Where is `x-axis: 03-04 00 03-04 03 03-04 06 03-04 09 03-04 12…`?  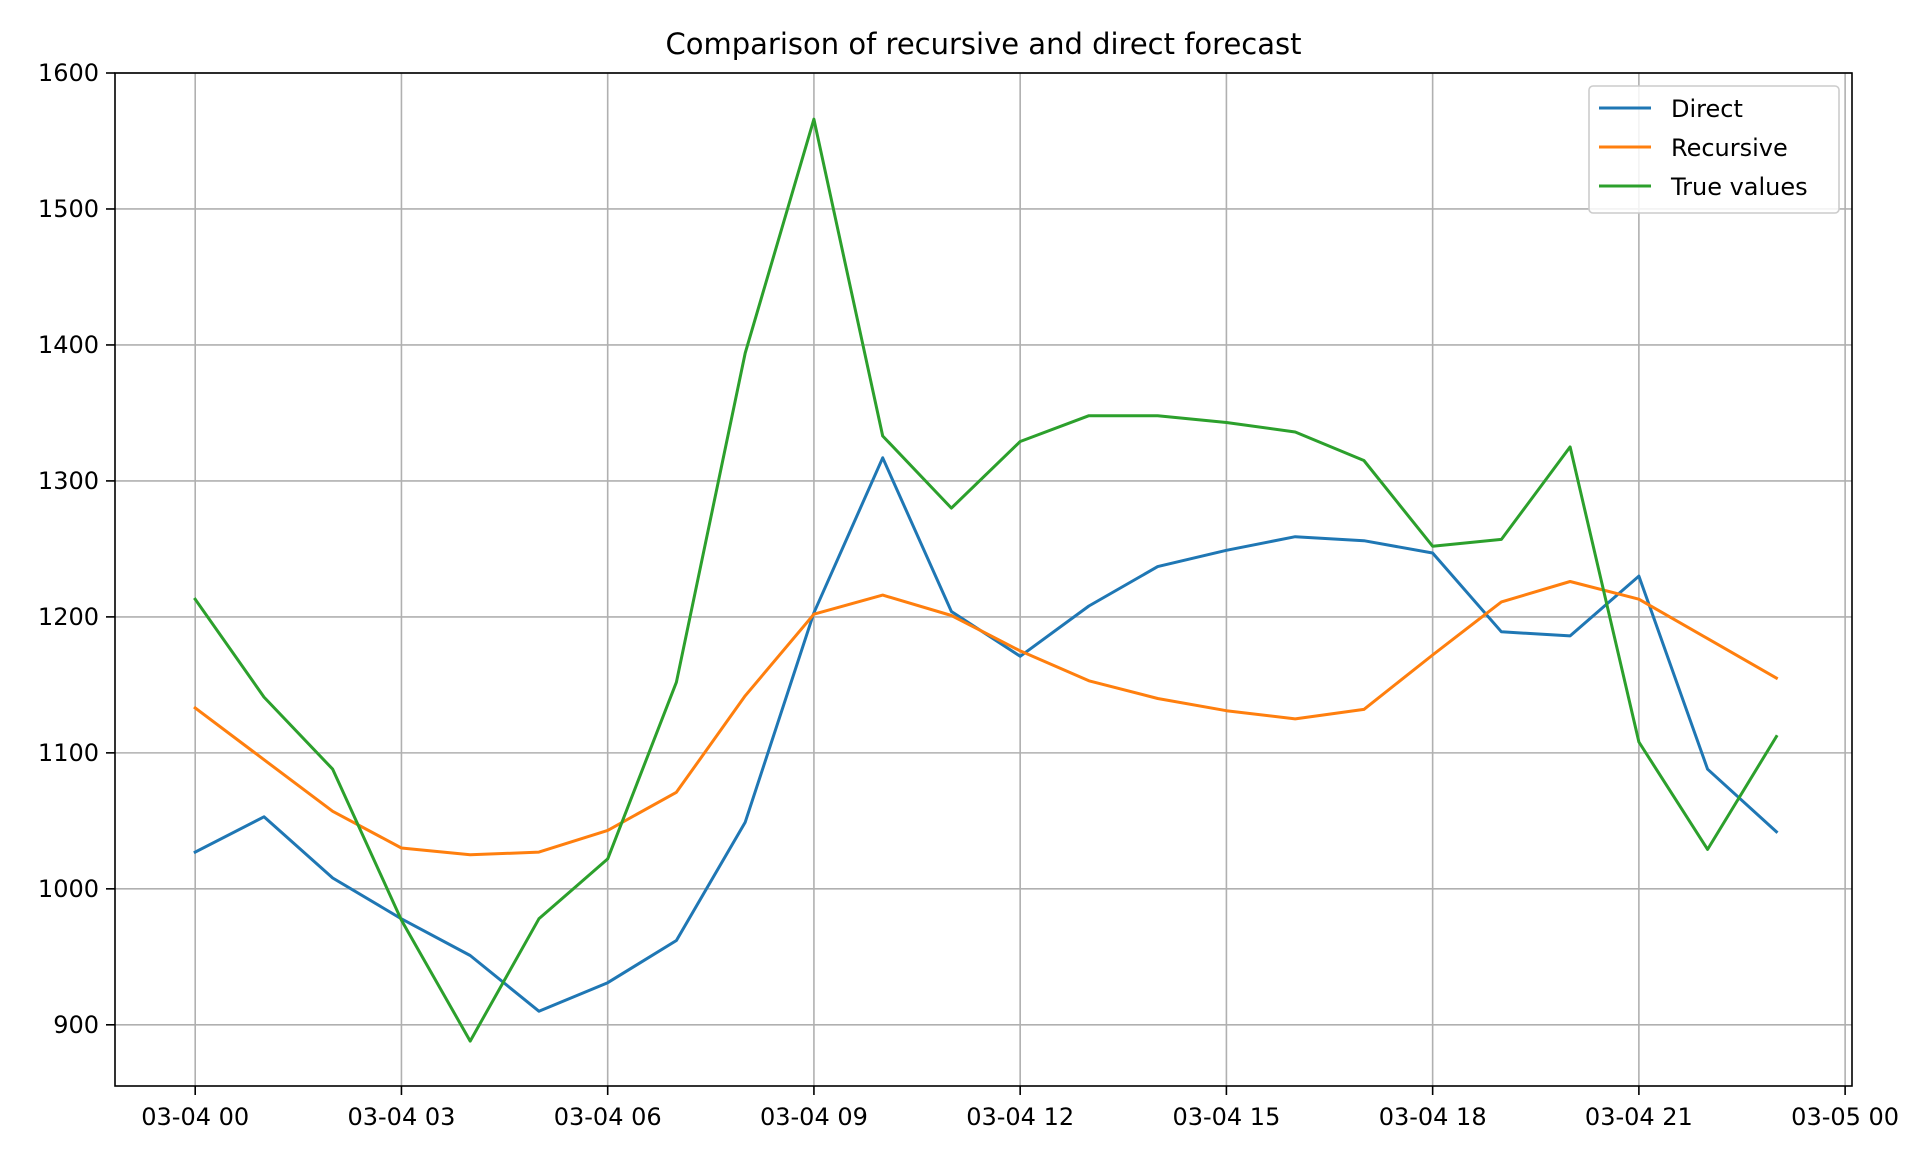 x-axis: 03-04 00 03-04 03 03-04 06 03-04 09 03-04 12… is located at coordinates (1020, 1108).